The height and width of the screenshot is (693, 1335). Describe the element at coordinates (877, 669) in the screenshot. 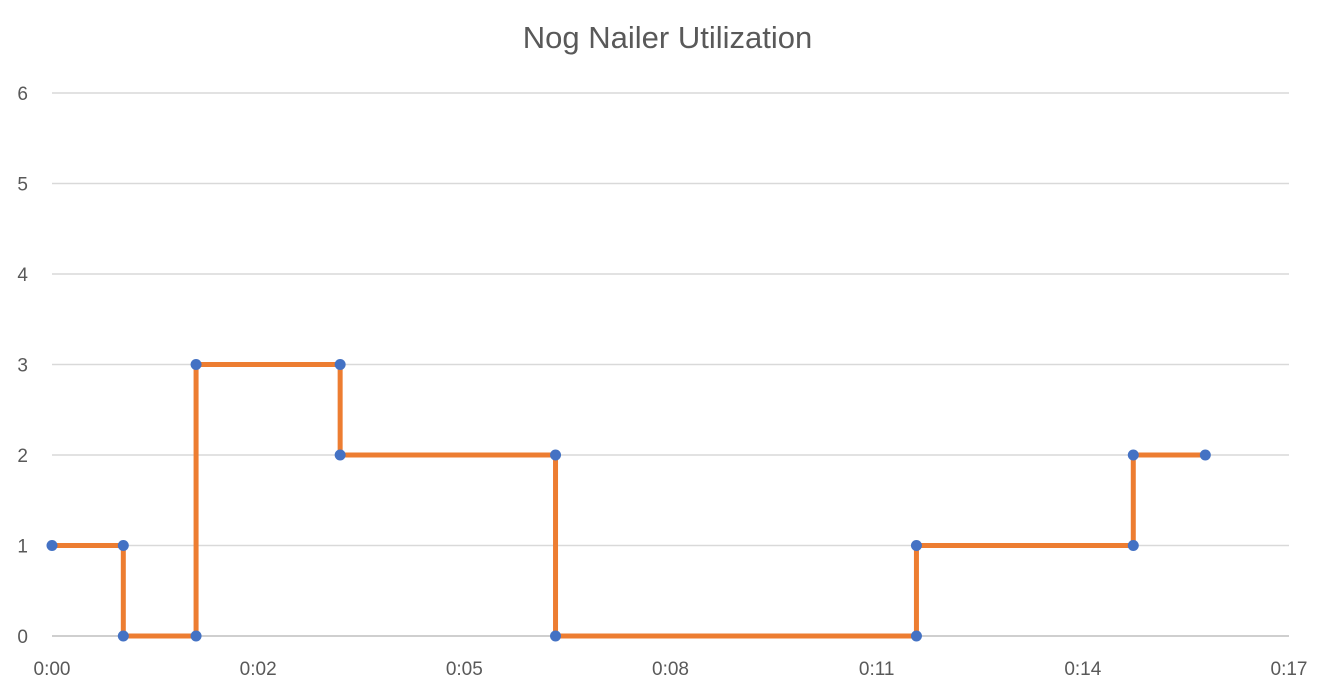

I see `x-tick-label-4: 0:11` at that location.